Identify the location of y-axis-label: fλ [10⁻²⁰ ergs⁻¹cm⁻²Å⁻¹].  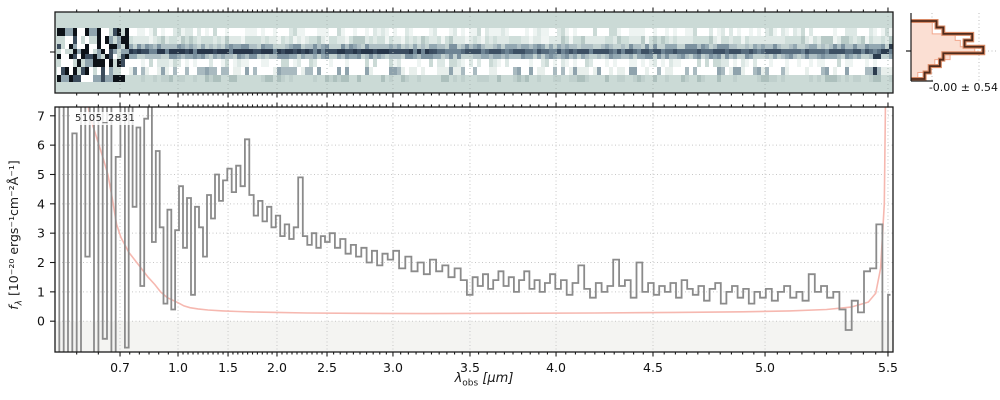
(15, 235).